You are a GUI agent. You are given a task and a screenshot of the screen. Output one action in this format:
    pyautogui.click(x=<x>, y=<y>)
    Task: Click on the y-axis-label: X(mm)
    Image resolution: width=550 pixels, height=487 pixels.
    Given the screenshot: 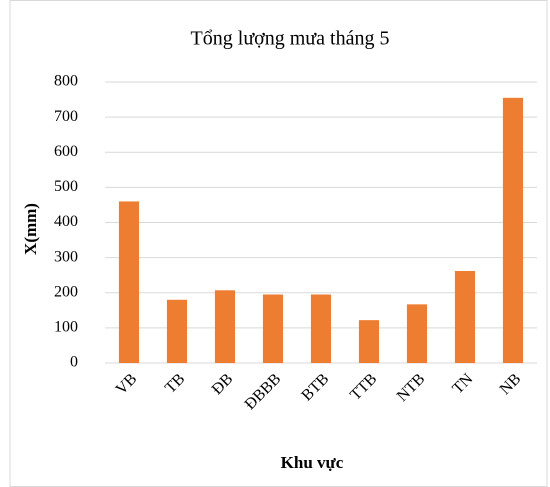 What is the action you would take?
    pyautogui.click(x=30, y=229)
    